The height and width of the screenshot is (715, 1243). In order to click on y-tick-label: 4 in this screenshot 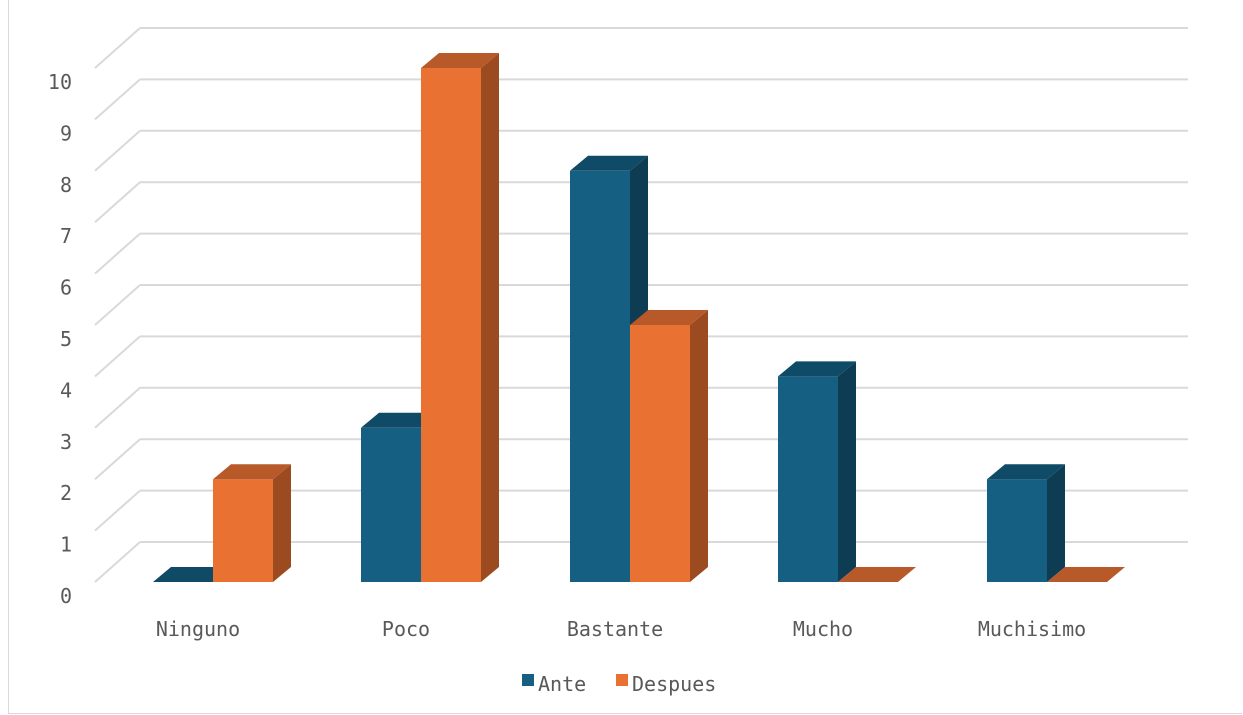, I will do `click(66, 390)`.